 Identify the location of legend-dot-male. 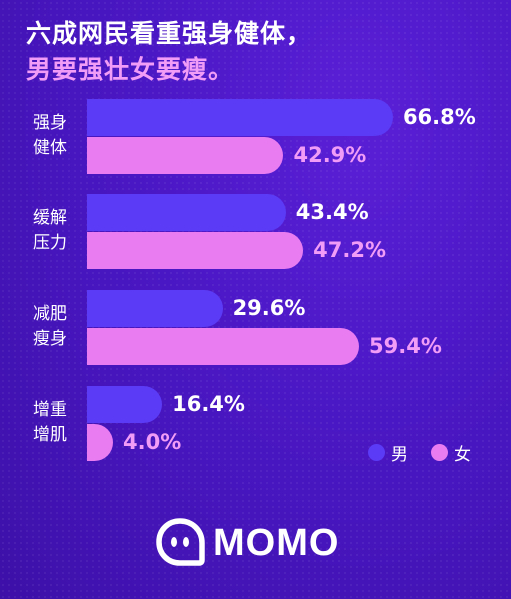
(376, 452).